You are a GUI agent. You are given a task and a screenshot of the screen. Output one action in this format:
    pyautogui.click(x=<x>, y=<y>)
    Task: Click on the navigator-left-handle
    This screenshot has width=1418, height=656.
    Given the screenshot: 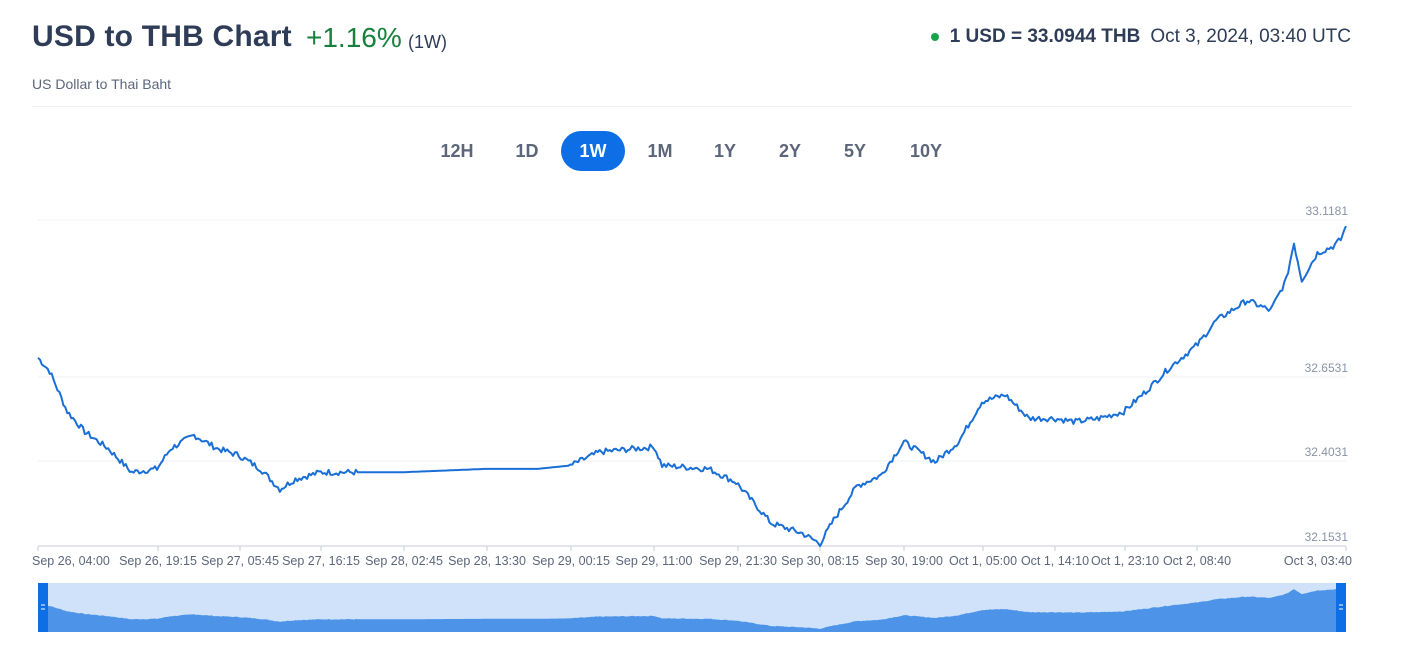 What is the action you would take?
    pyautogui.click(x=43, y=607)
    